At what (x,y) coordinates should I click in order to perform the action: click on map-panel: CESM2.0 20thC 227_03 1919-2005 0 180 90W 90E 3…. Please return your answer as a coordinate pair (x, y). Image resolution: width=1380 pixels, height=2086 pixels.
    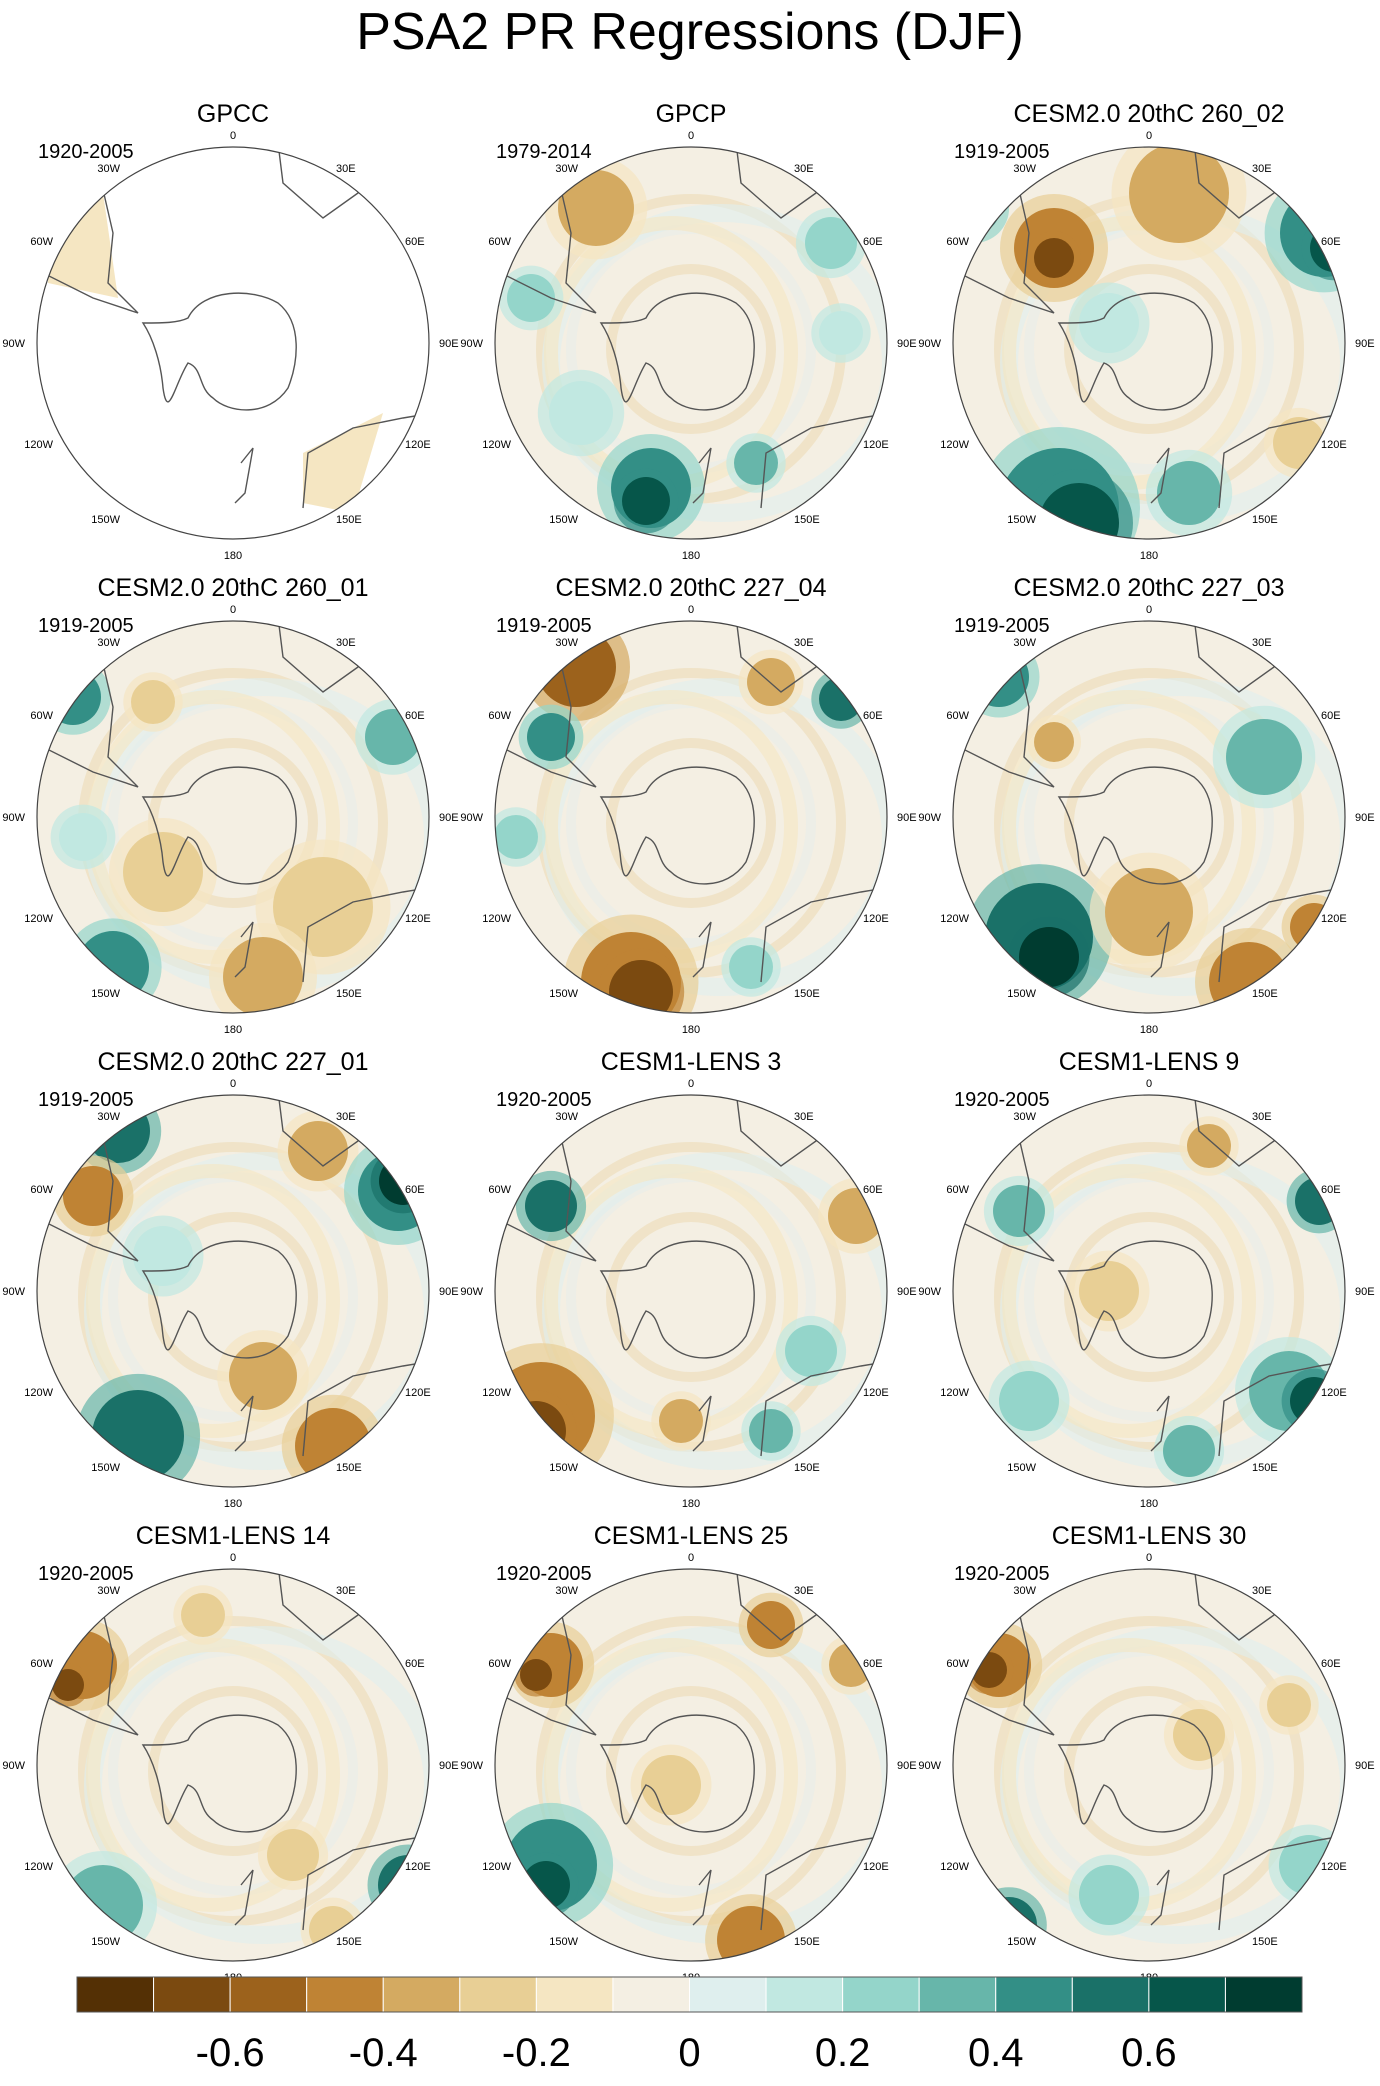
    Looking at the image, I should click on (1146, 805).